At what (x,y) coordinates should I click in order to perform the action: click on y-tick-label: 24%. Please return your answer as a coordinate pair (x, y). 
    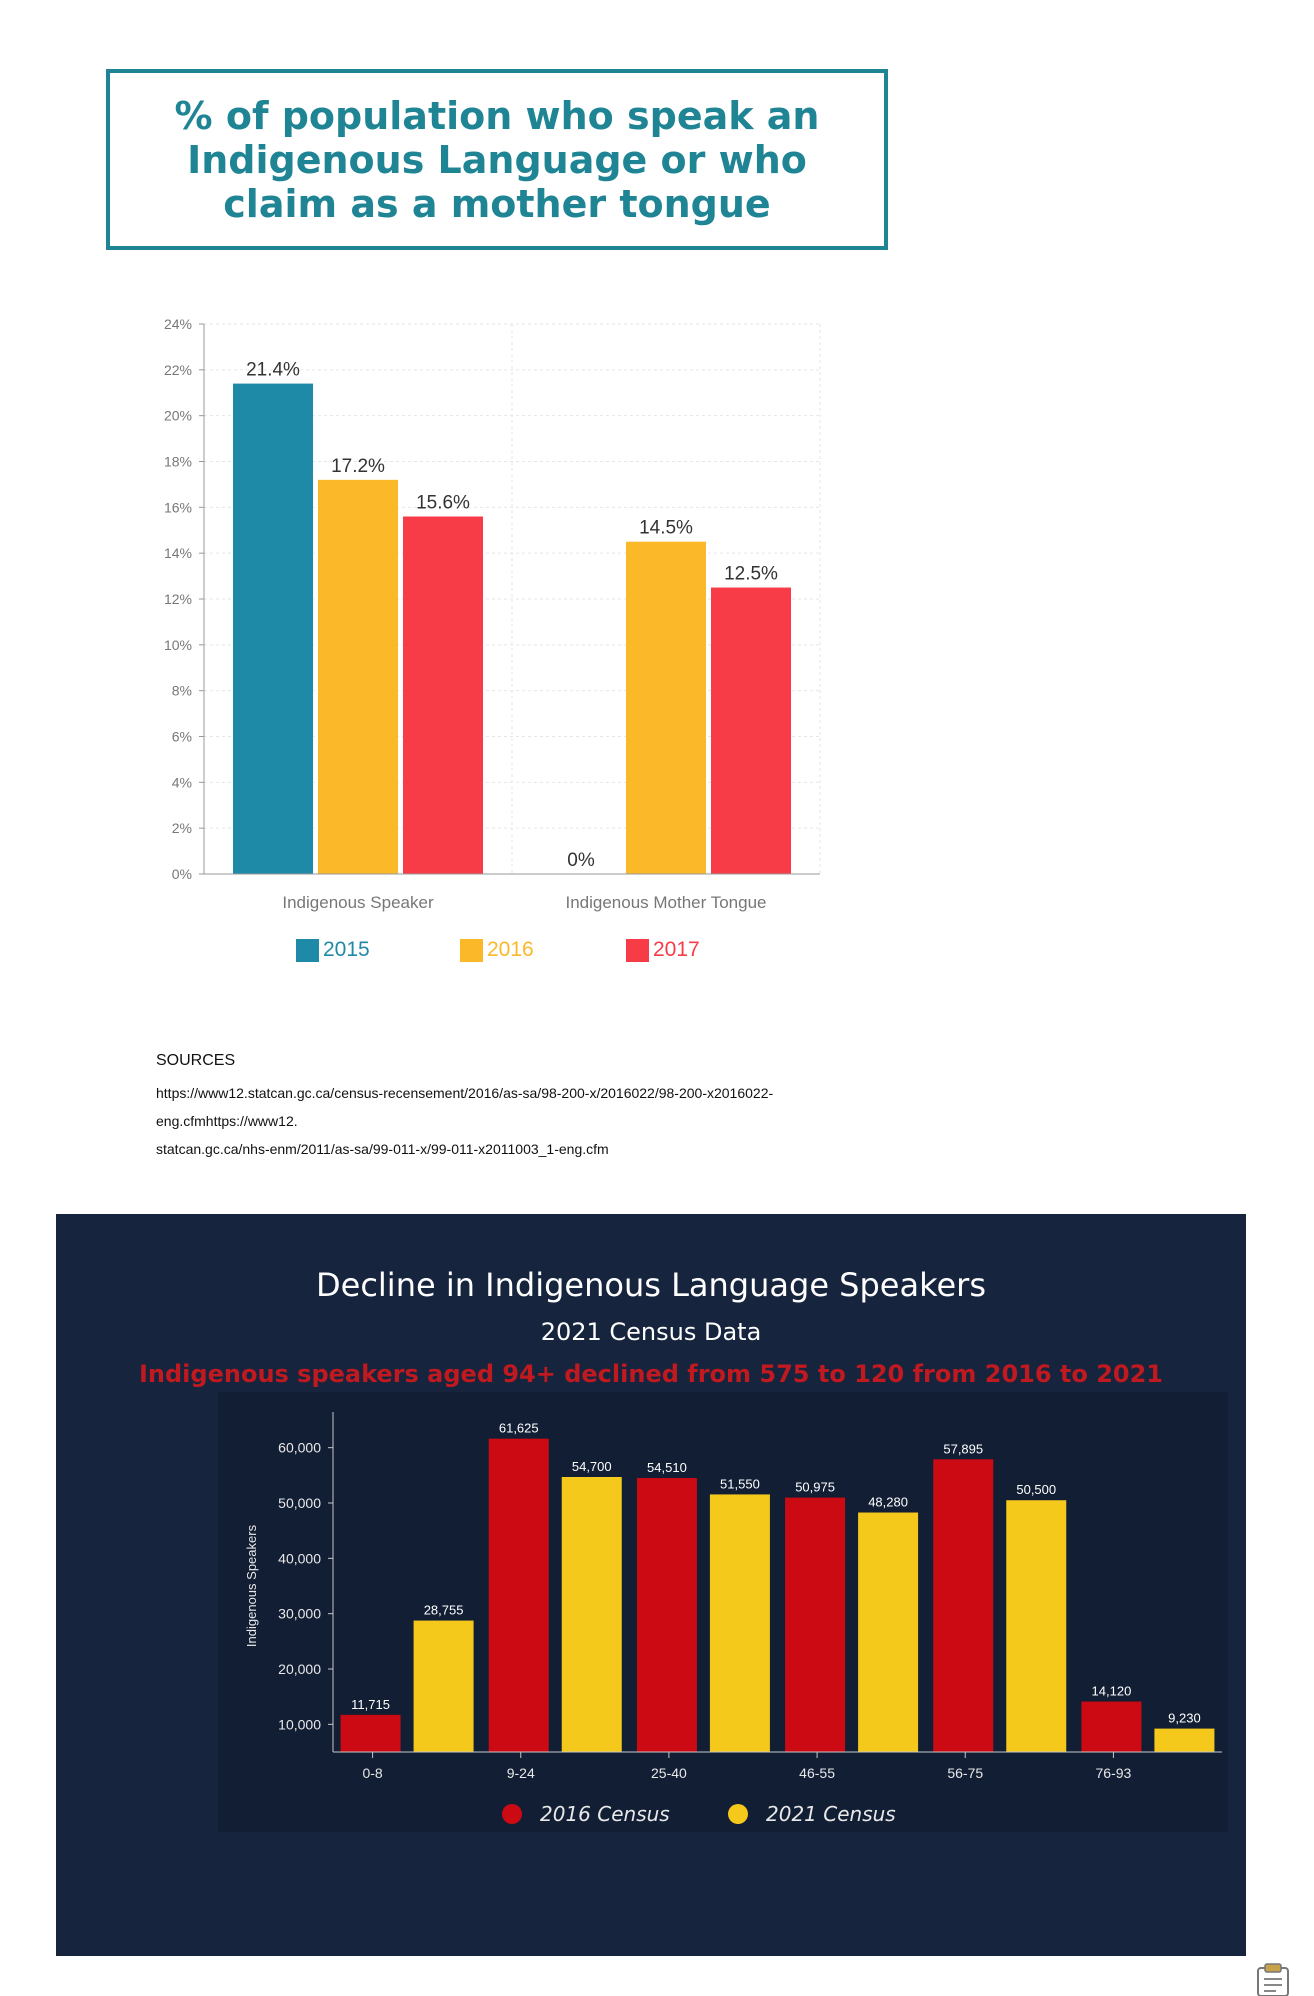
    Looking at the image, I should click on (178, 324).